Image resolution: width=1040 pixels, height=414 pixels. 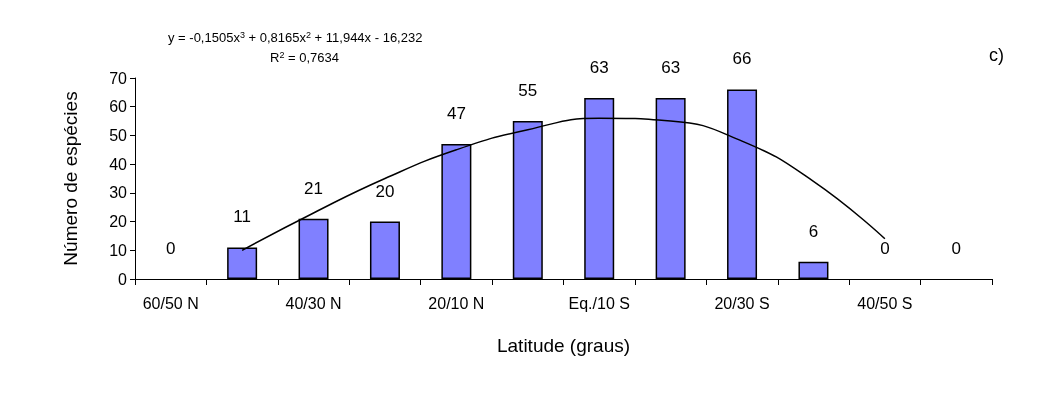 I want to click on x-axis-title: Latitude (graus), so click(x=563, y=345).